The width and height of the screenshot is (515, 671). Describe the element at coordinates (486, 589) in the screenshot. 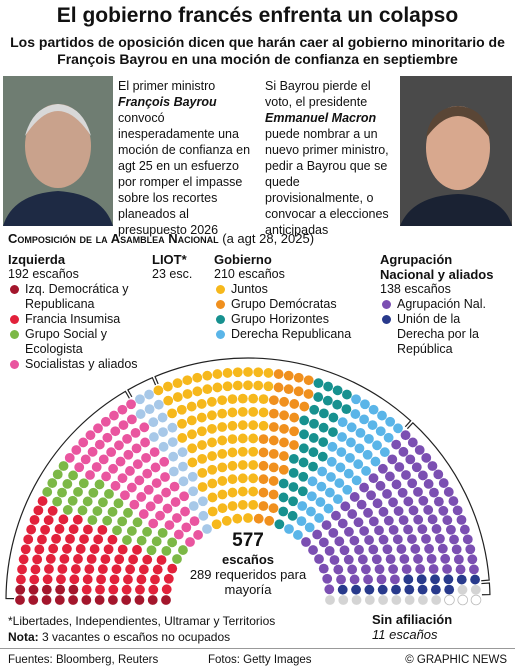

I see `bloc-bracket` at that location.